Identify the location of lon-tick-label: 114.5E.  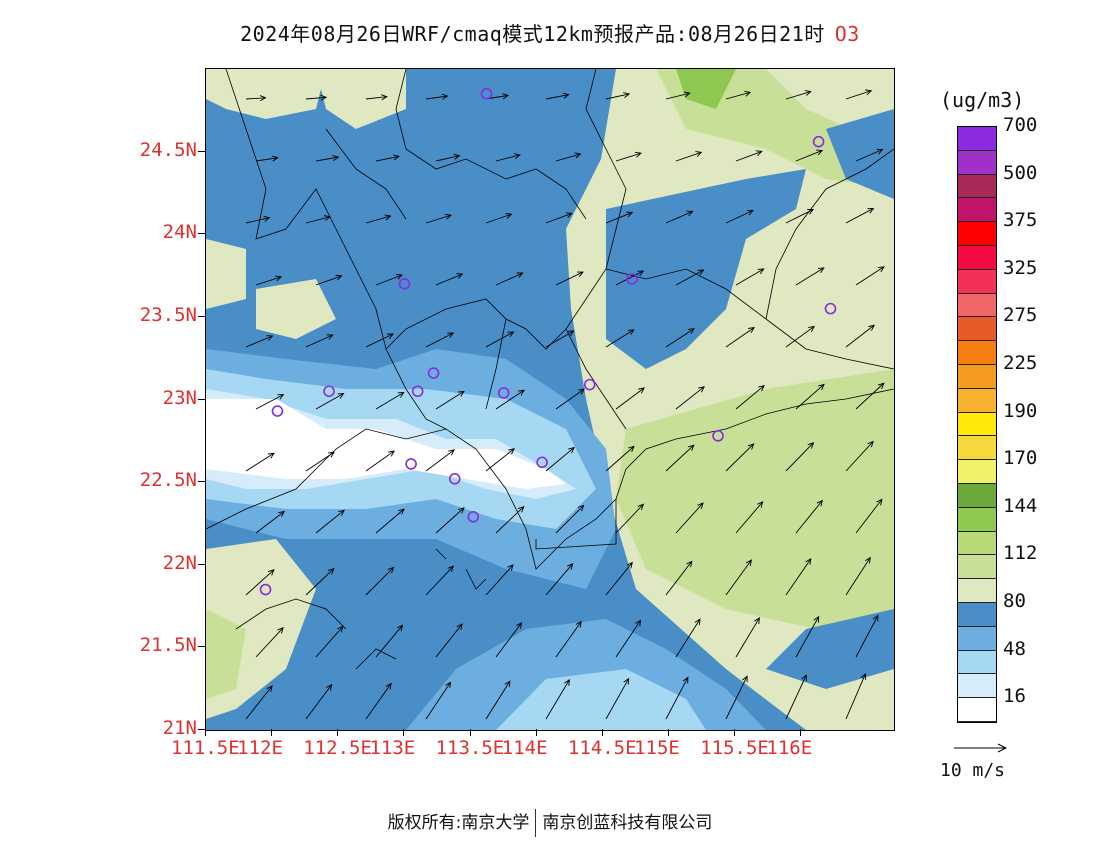
(602, 748).